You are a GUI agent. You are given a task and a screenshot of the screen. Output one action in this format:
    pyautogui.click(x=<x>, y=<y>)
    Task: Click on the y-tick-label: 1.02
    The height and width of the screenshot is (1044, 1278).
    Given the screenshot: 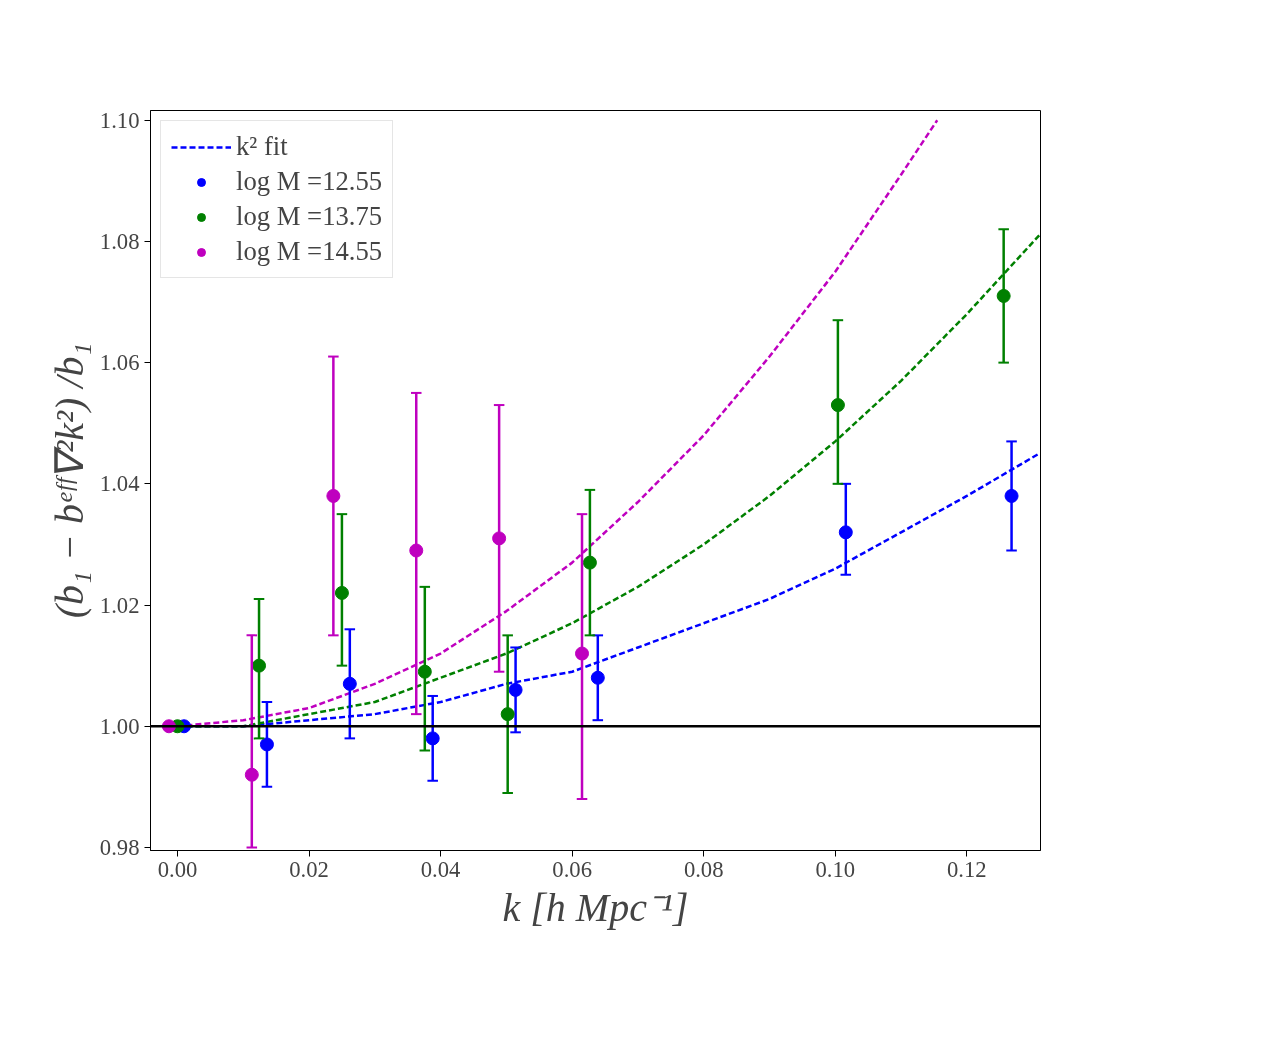 What is the action you would take?
    pyautogui.click(x=119, y=605)
    